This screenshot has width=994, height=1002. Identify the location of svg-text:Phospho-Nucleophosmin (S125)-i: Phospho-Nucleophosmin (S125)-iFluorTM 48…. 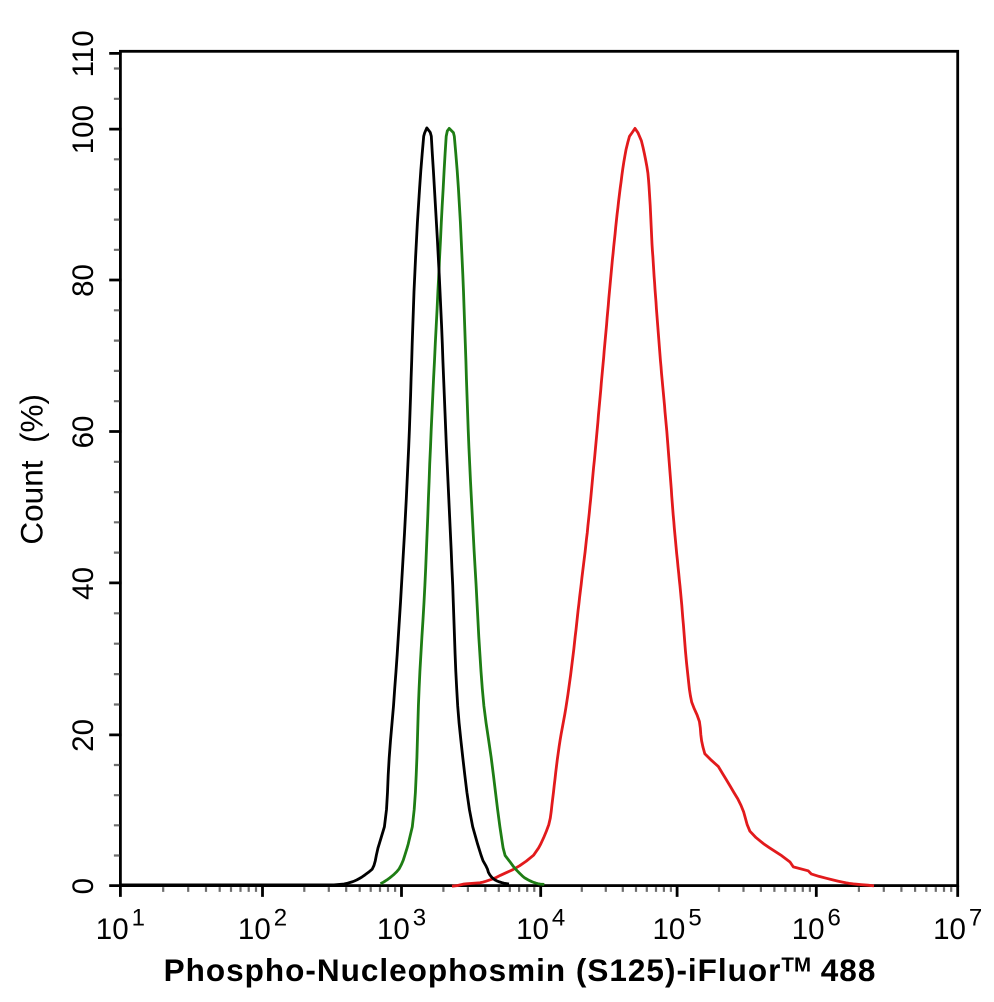
(520, 970).